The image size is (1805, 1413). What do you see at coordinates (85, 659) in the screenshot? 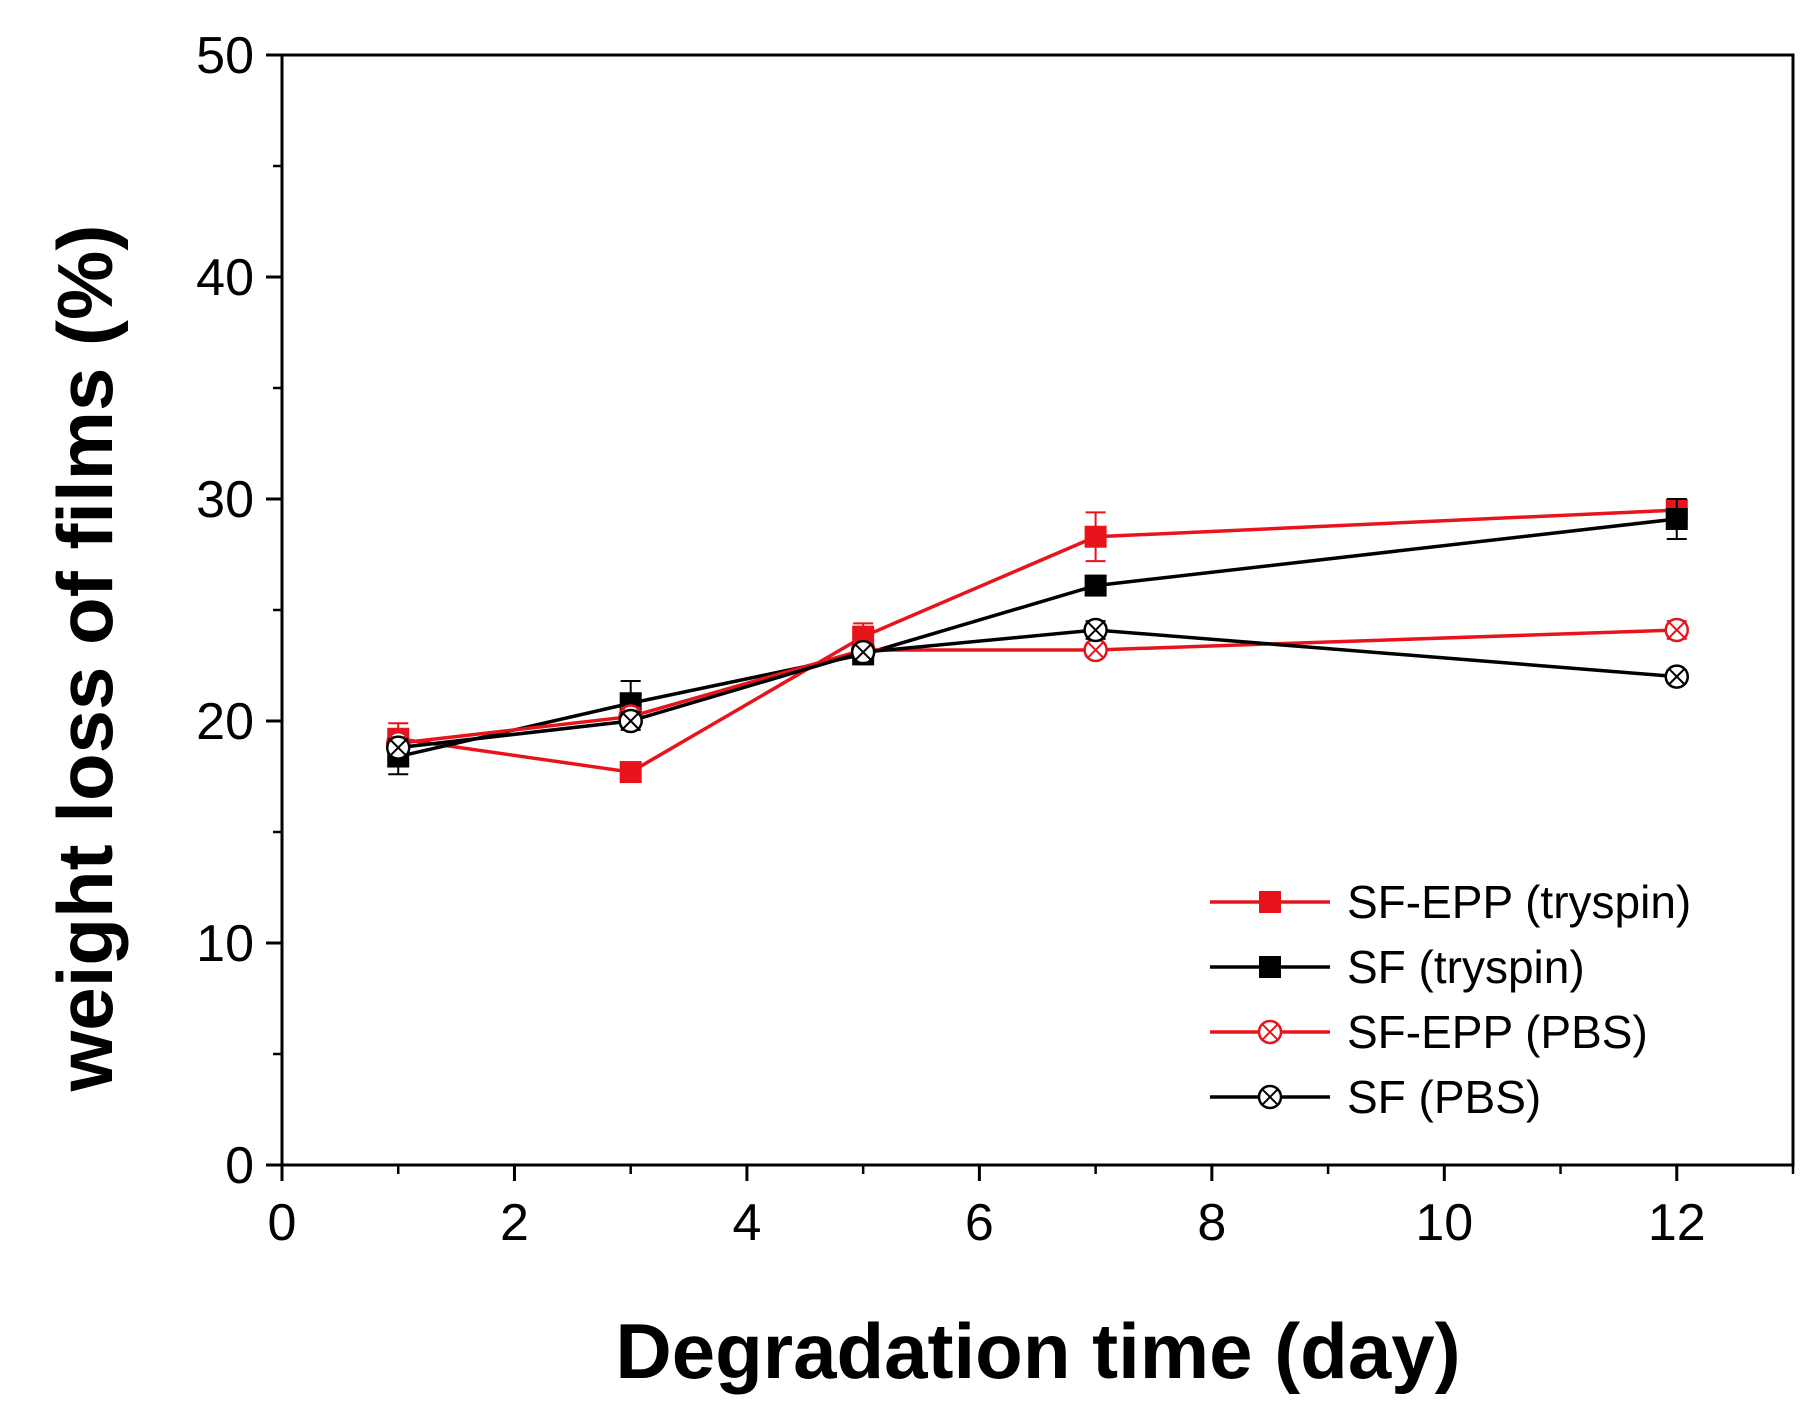
I see `y-axis-title: weight loss of films (%)` at bounding box center [85, 659].